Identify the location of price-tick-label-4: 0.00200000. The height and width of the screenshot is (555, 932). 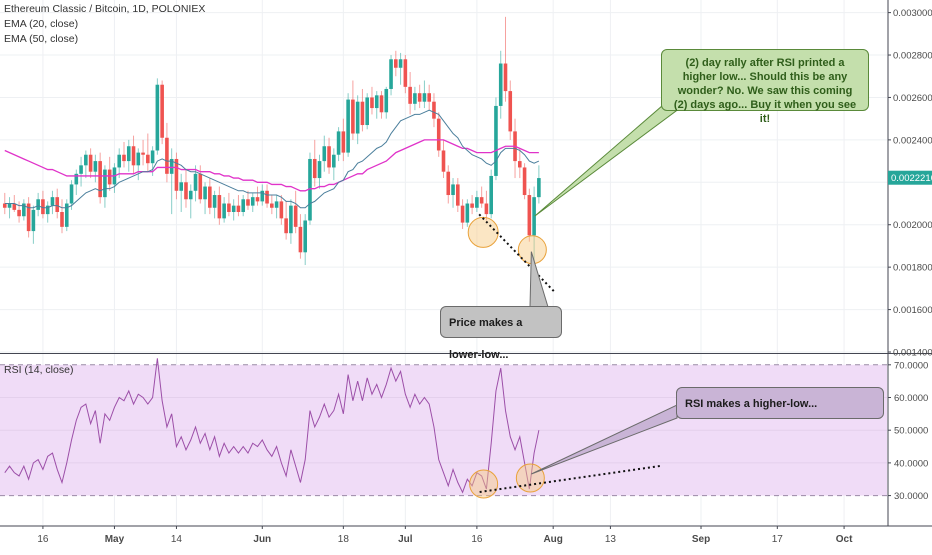
(912, 225).